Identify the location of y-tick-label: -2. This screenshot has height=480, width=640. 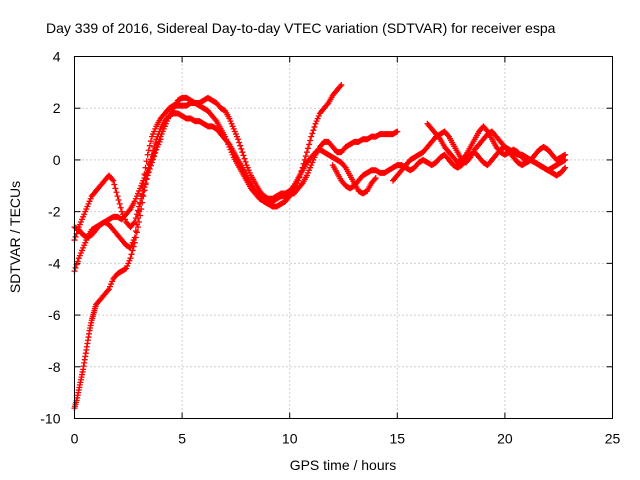
(54, 212).